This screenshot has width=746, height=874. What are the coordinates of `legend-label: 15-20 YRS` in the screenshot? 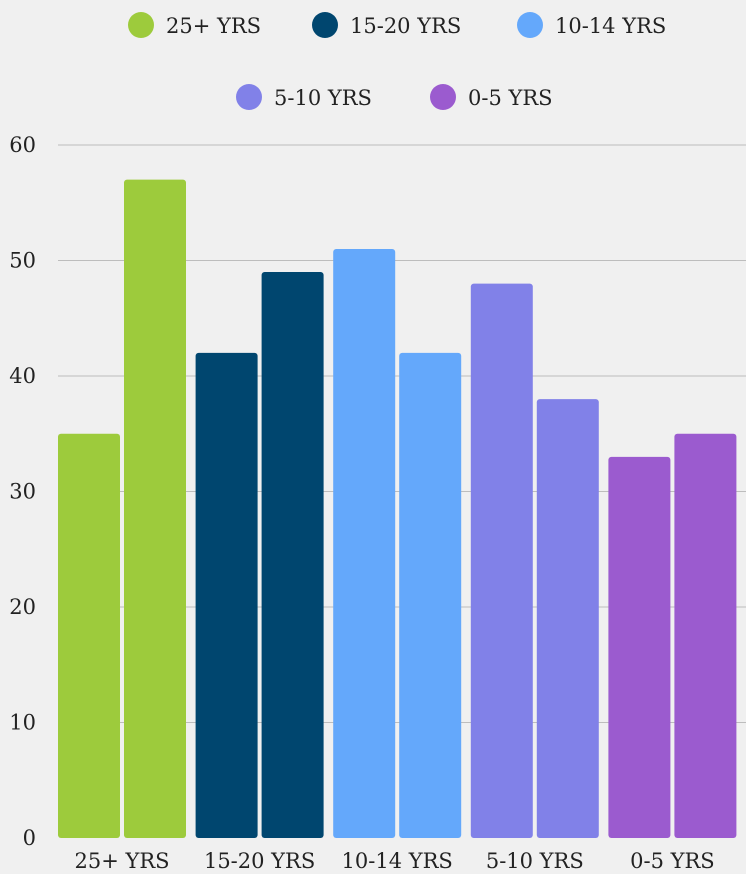 It's located at (405, 26).